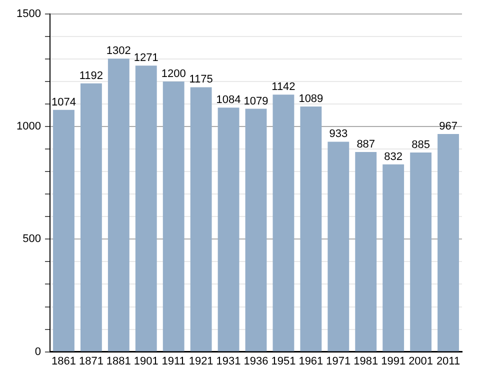  Describe the element at coordinates (28, 126) in the screenshot. I see `y-tick-label: 1000` at that location.